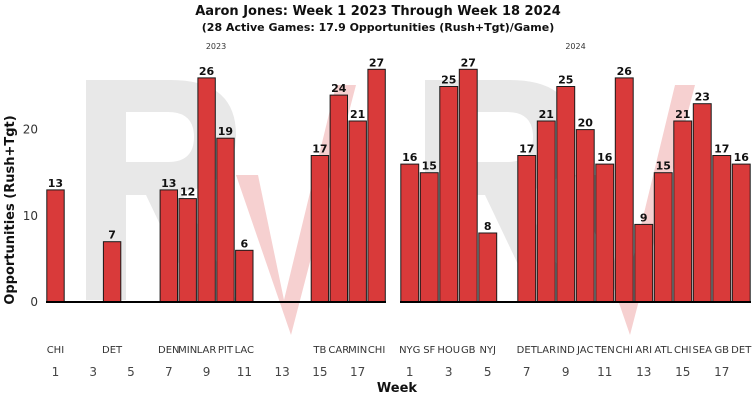 This screenshot has width=756, height=404. Describe the element at coordinates (566, 350) in the screenshot. I see `team-label: IND` at that location.